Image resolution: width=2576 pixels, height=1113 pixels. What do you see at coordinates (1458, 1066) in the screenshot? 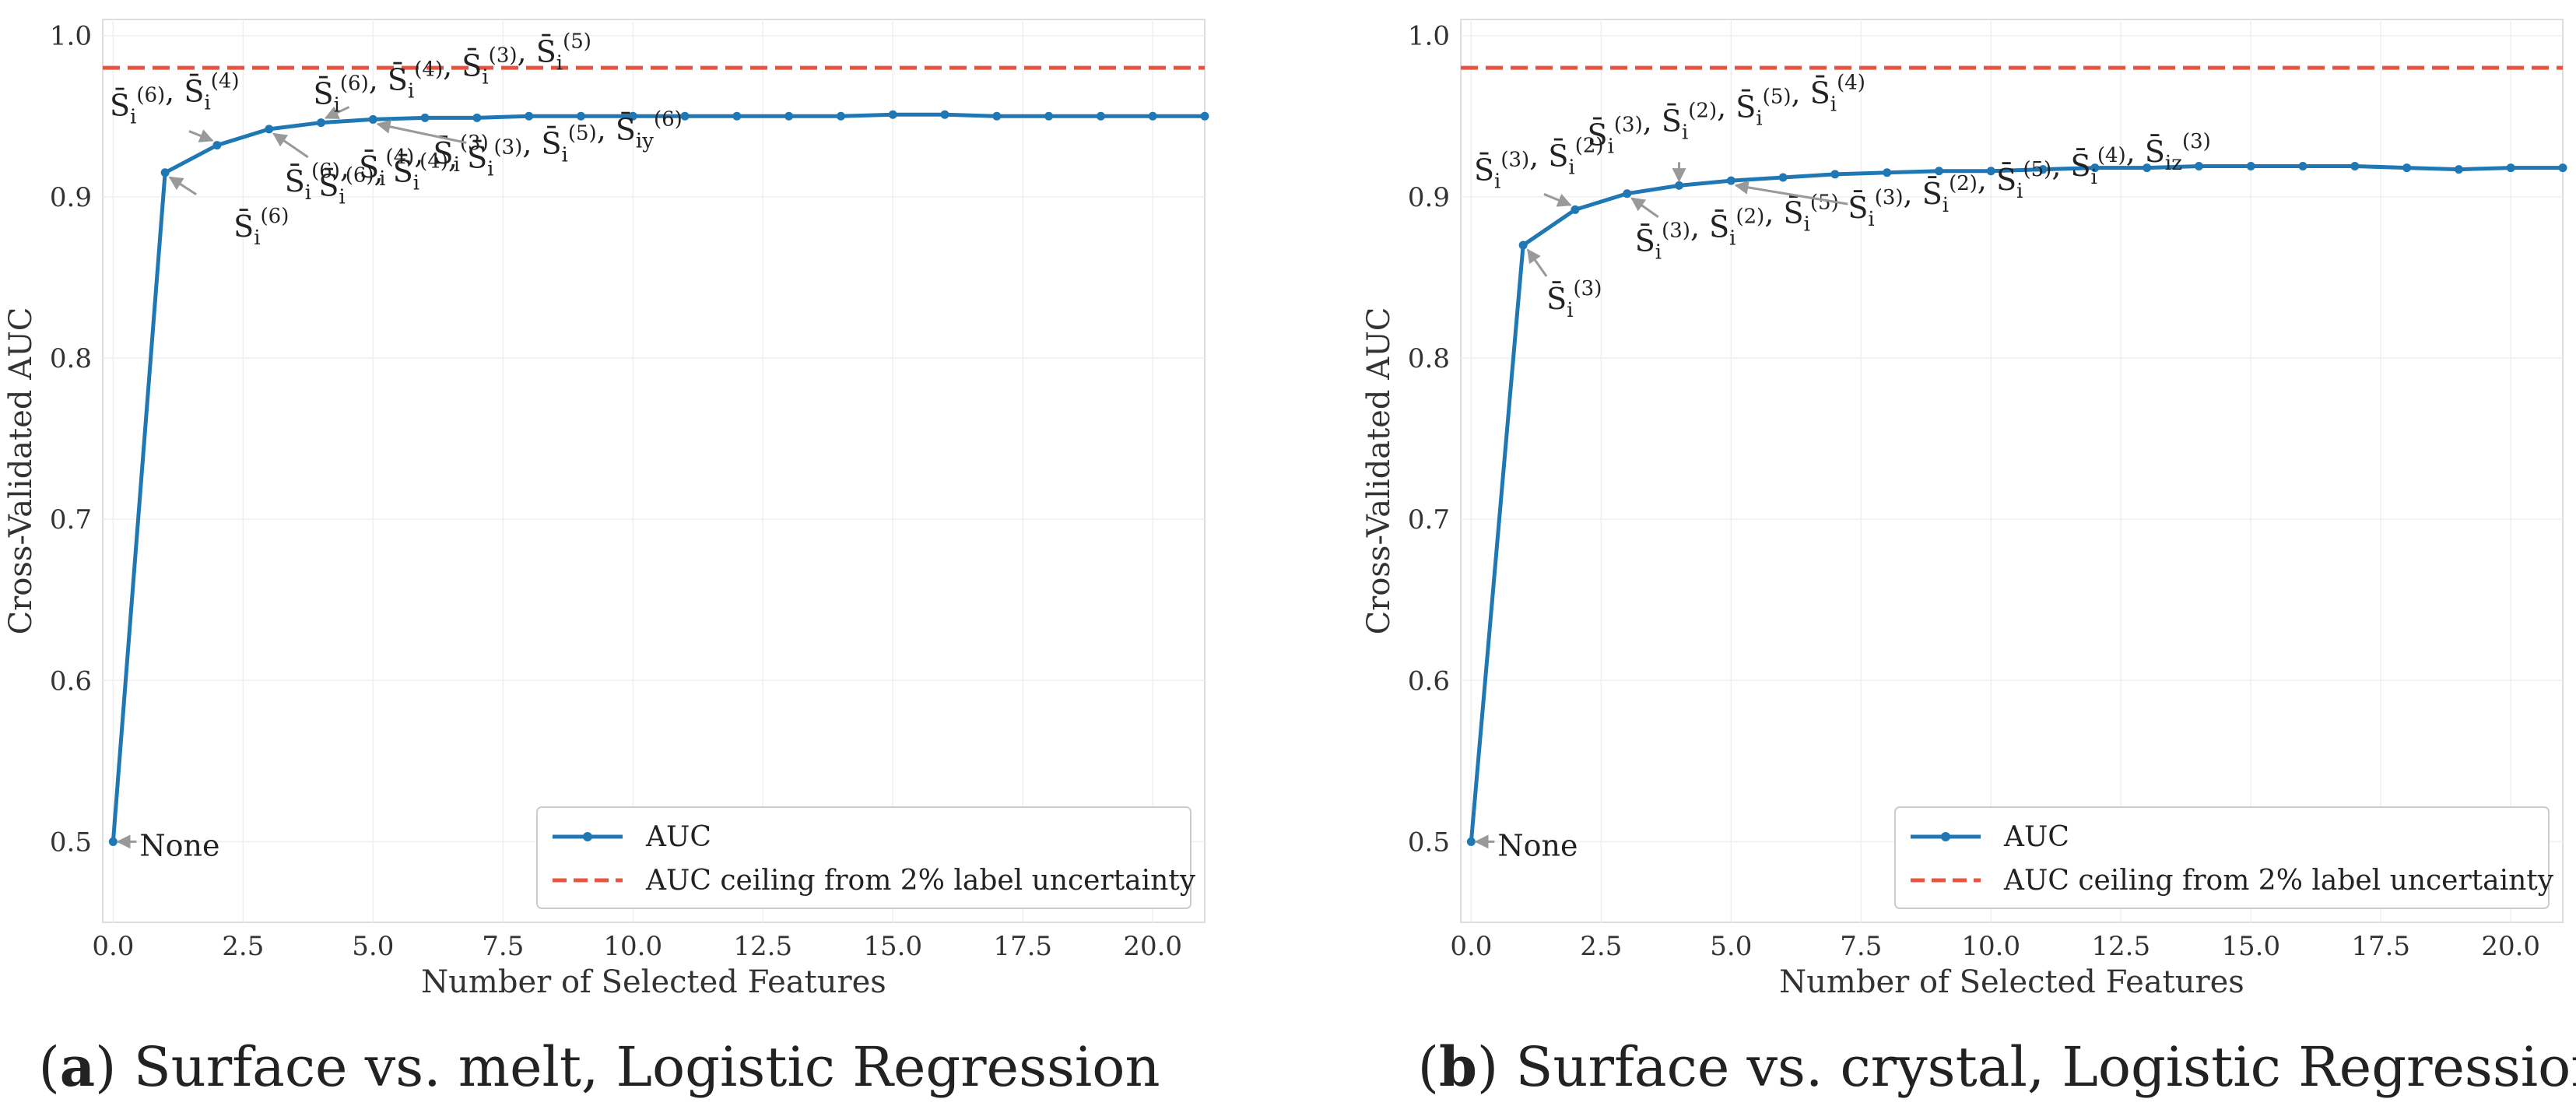
I see `caption-label: b` at bounding box center [1458, 1066].